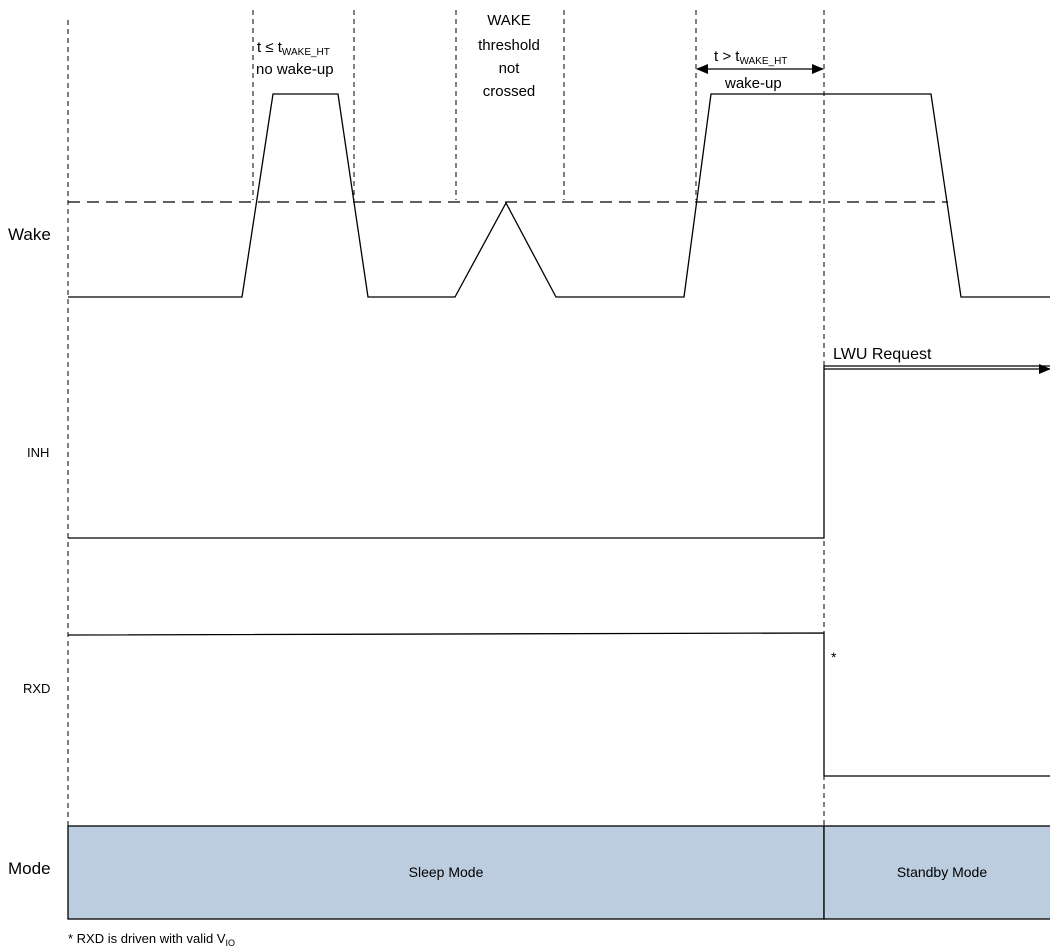 The height and width of the screenshot is (949, 1050). I want to click on sleep-mode-box, so click(446, 872).